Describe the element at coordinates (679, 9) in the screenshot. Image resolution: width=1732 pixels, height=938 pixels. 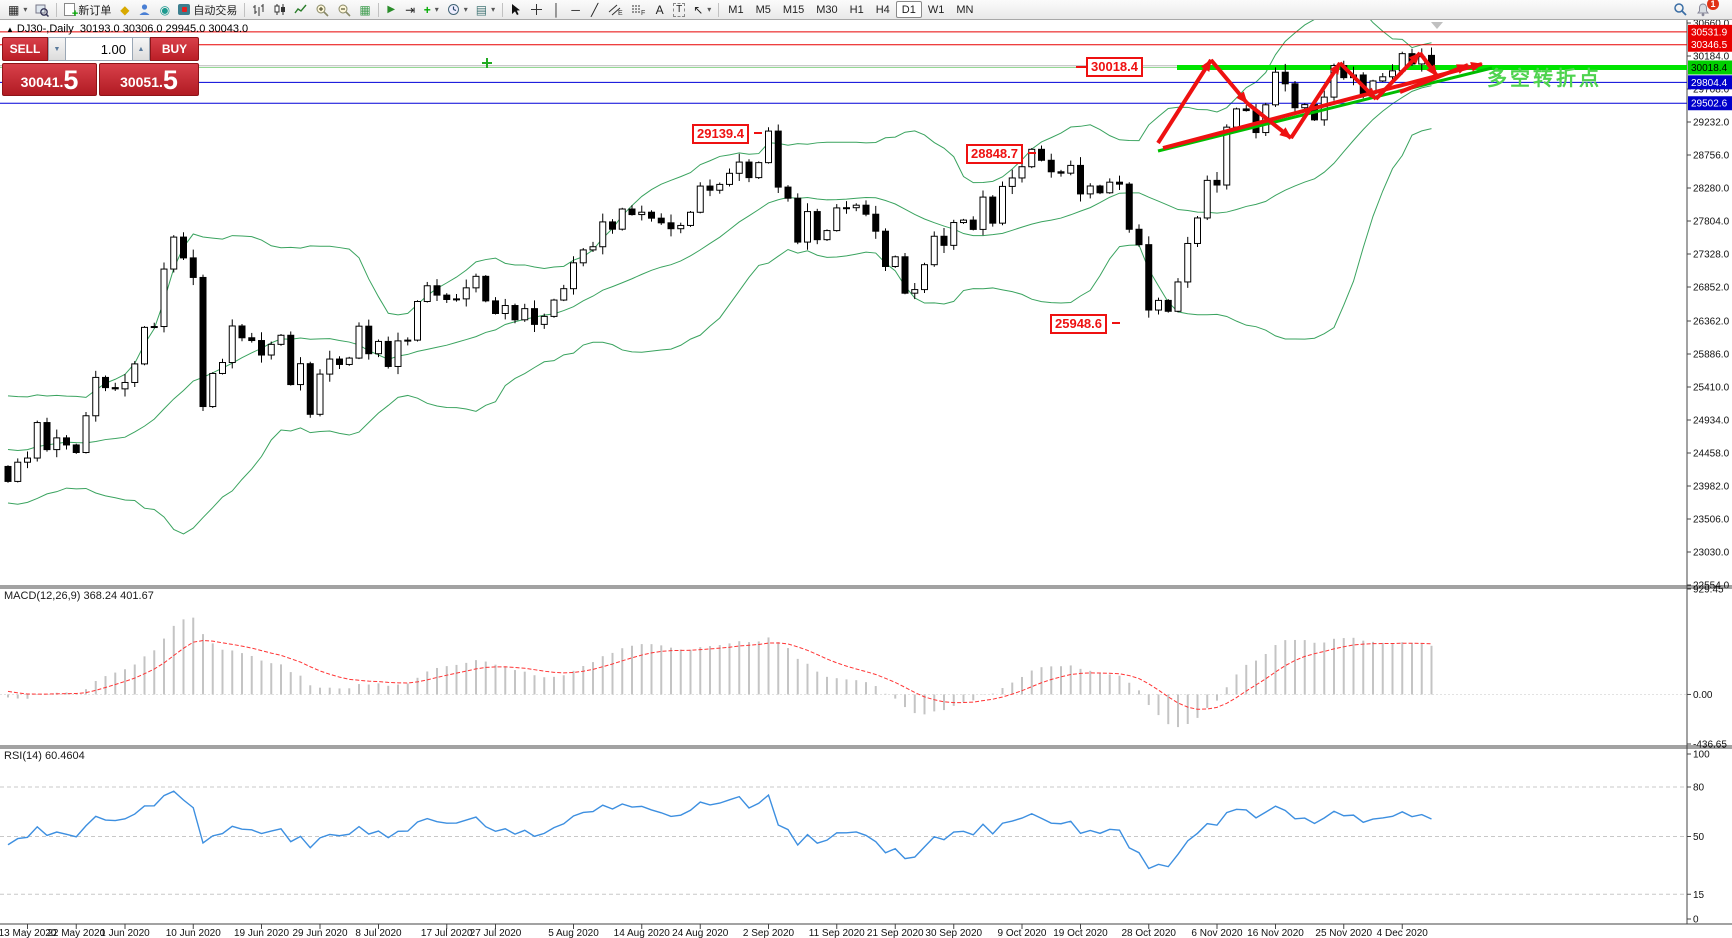
I see `text-label-button: T` at that location.